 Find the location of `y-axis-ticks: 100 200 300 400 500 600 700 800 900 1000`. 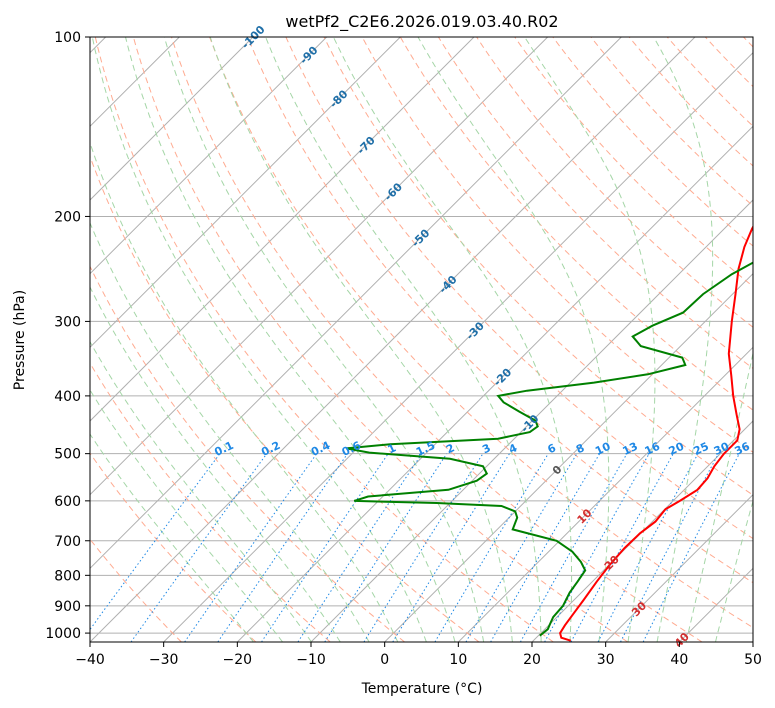

y-axis-ticks: 100 200 300 400 500 600 700 800 900 1000 is located at coordinates (67, 336).